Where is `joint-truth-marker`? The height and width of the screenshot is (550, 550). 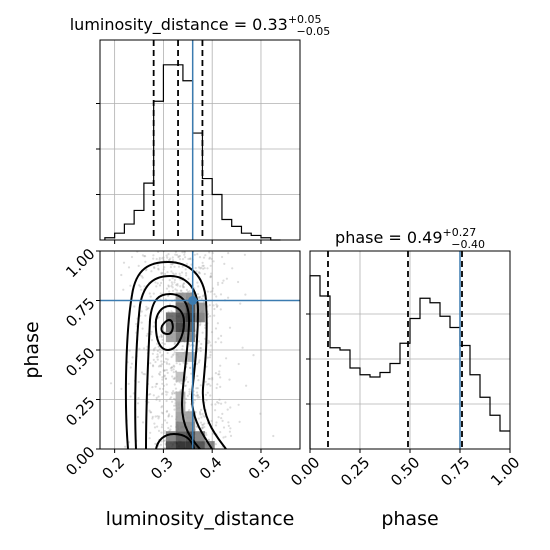 joint-truth-marker is located at coordinates (200, 350).